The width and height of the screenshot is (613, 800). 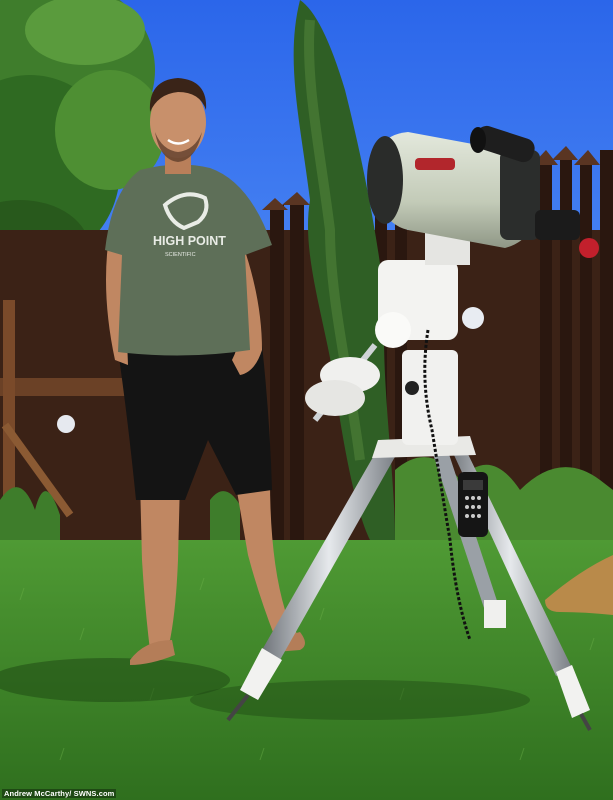 What do you see at coordinates (189, 225) in the screenshot?
I see `shirt-logo: HIGH POINT SCIENTIFIC` at bounding box center [189, 225].